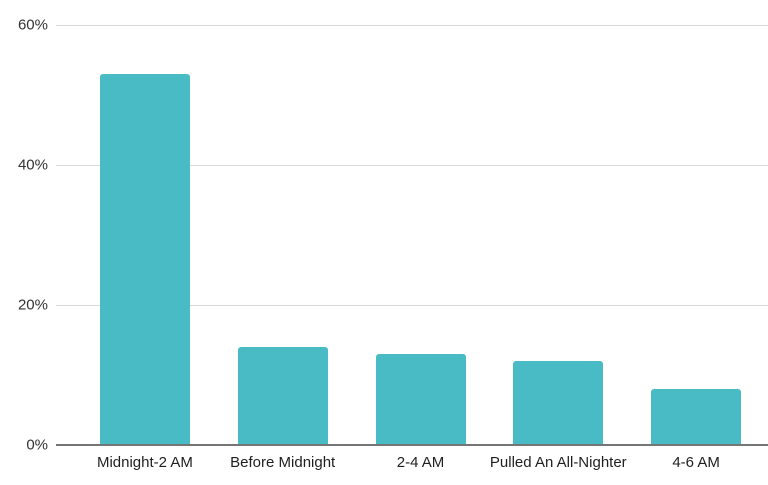 The width and height of the screenshot is (768, 485). Describe the element at coordinates (283, 462) in the screenshot. I see `x-axis-category-label: Before Midnight` at that location.